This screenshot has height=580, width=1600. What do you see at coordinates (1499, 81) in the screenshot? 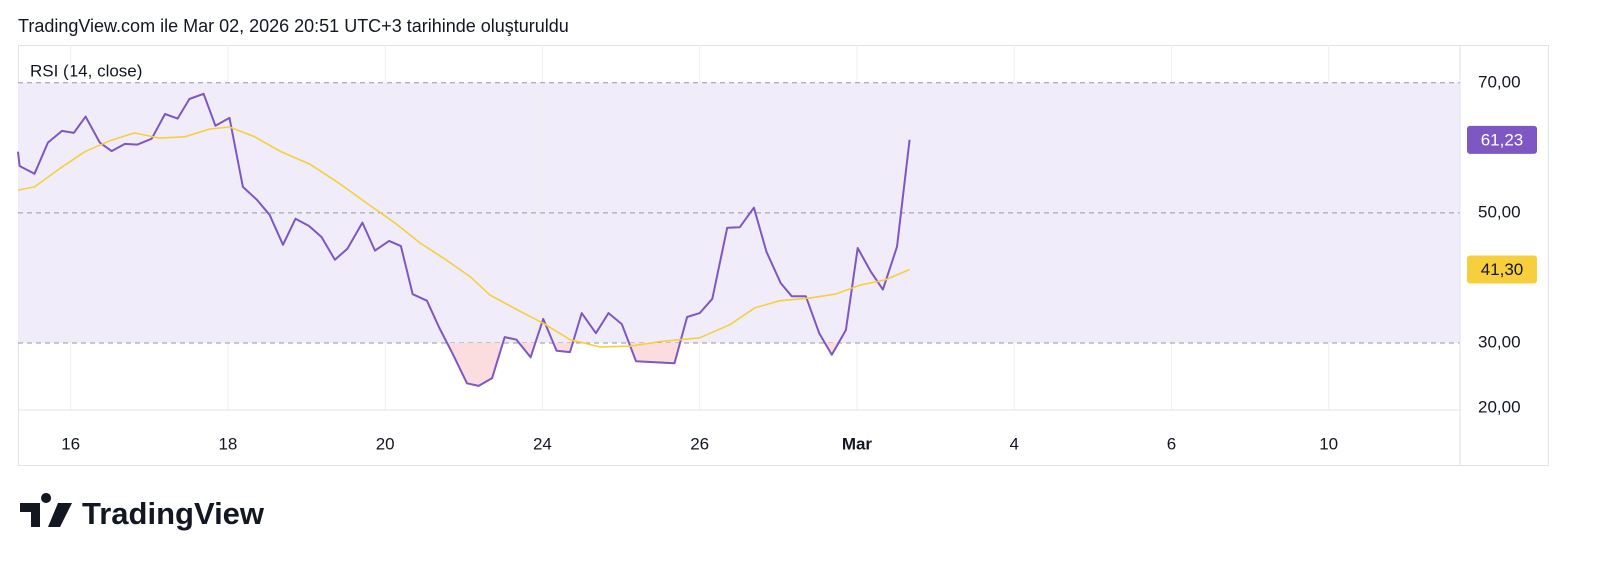
I see `y-tick-label: 70,00` at bounding box center [1499, 81].